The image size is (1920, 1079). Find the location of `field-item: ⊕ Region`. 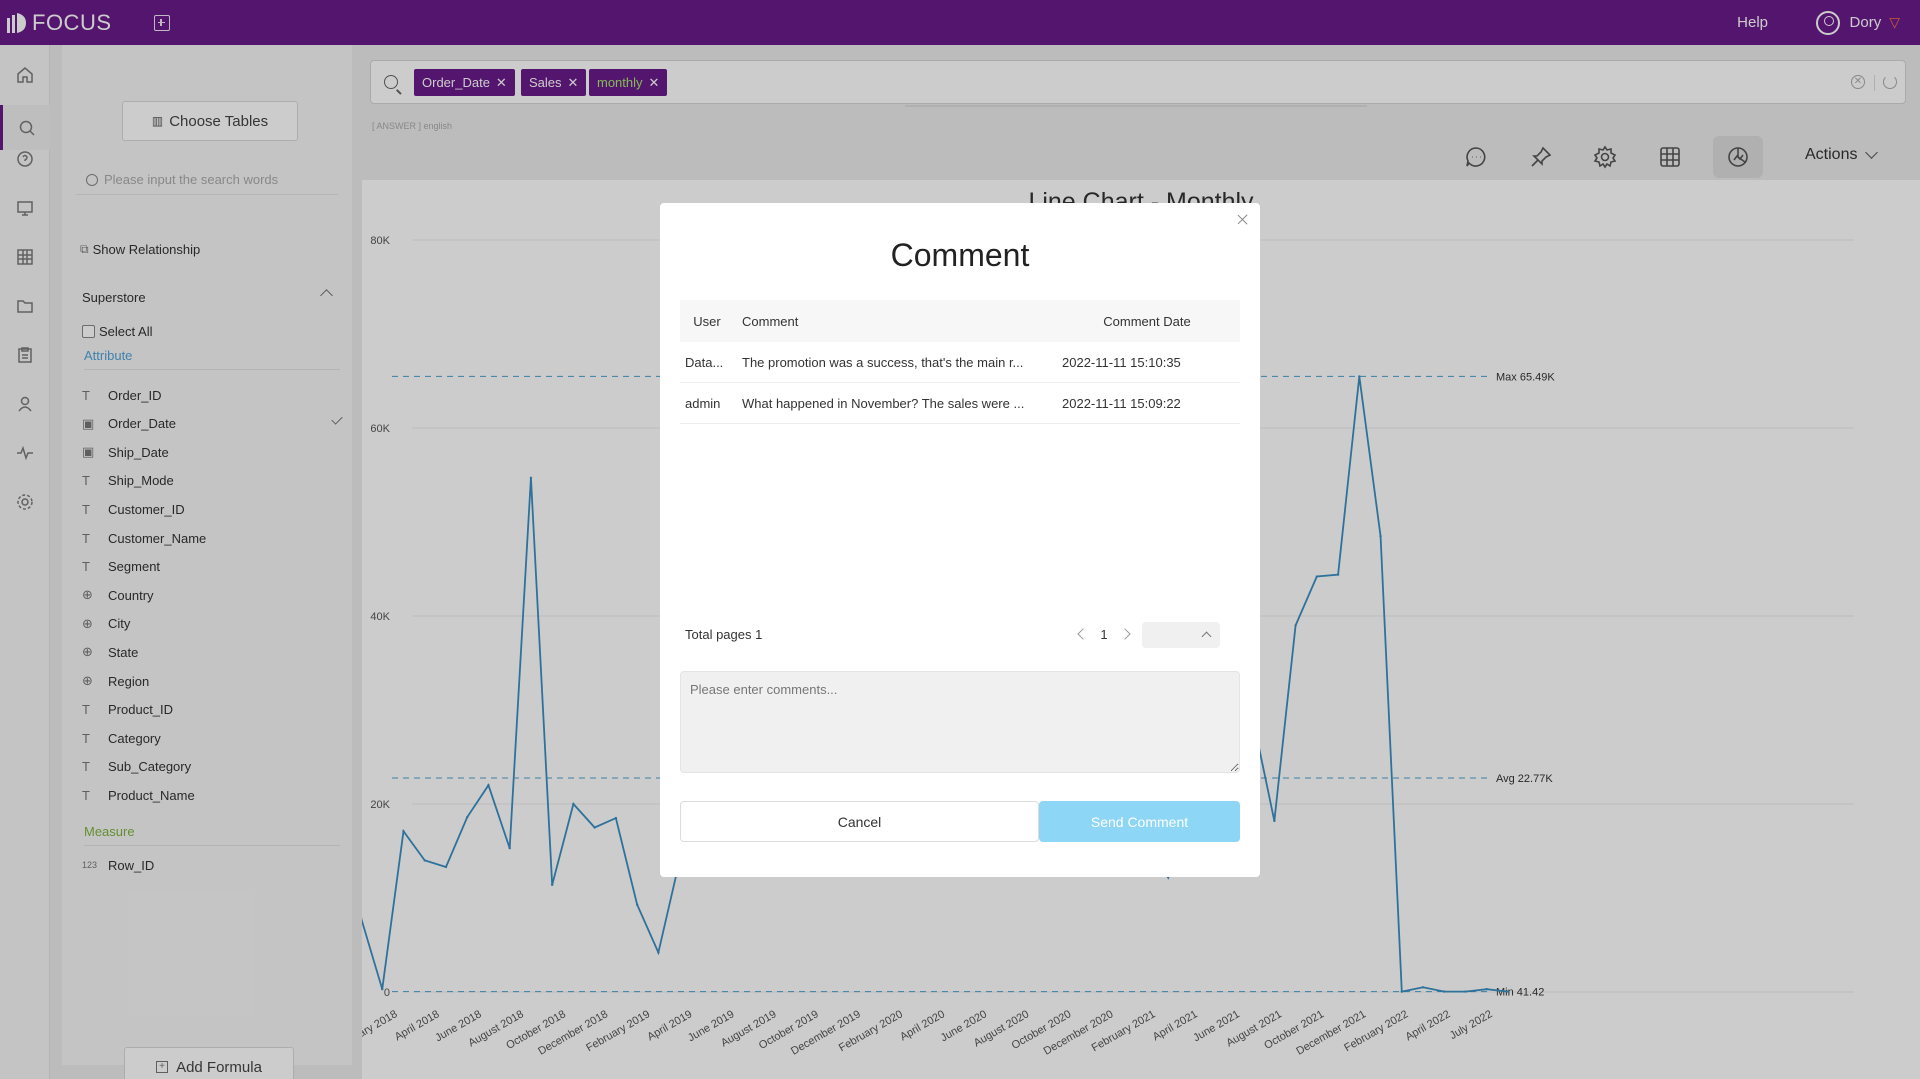

field-item: ⊕ Region is located at coordinates (212, 681).